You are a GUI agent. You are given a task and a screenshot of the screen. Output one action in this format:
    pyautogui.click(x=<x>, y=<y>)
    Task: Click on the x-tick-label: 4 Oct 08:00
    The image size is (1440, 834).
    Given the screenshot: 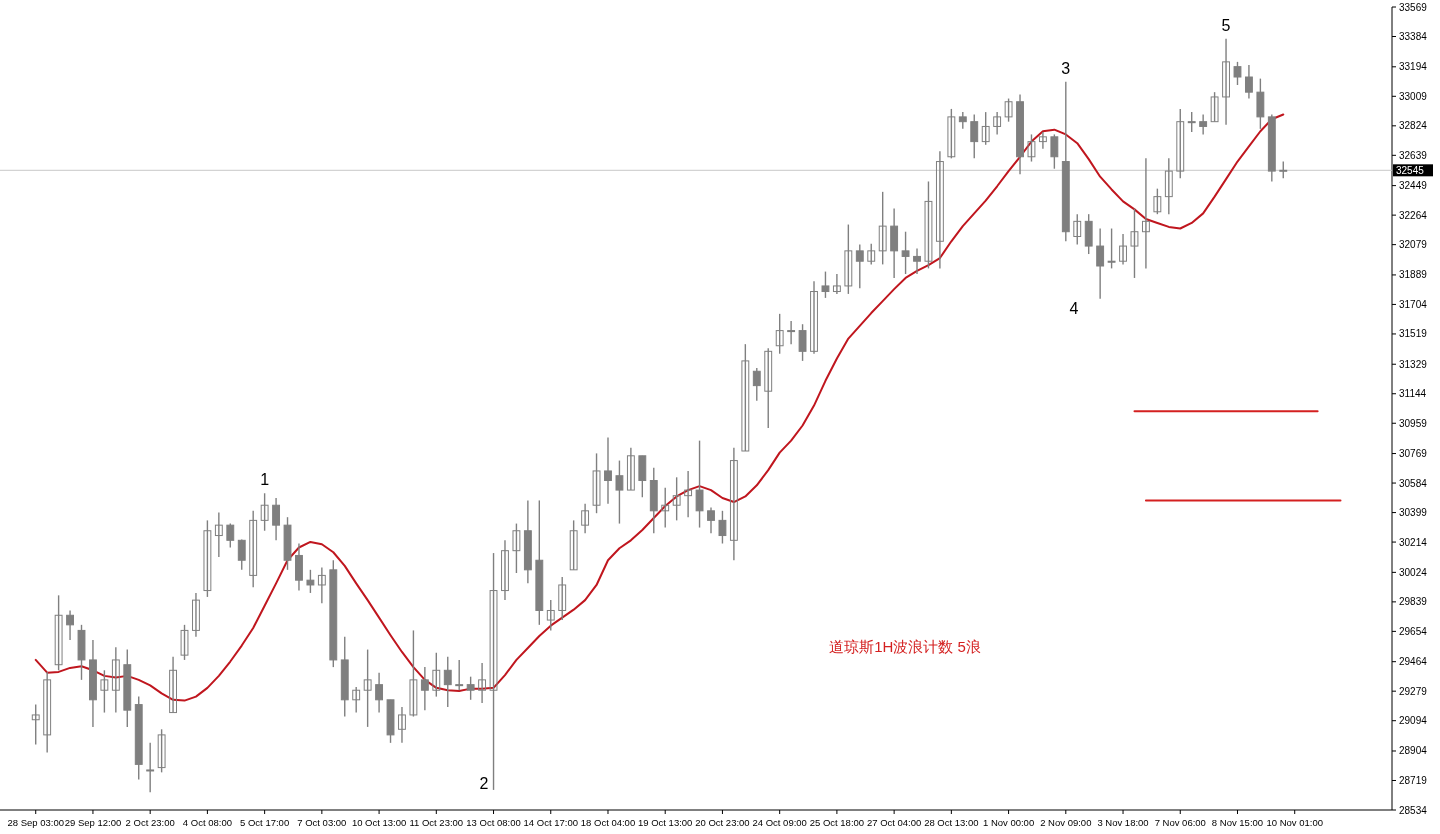 What is the action you would take?
    pyautogui.click(x=207, y=822)
    